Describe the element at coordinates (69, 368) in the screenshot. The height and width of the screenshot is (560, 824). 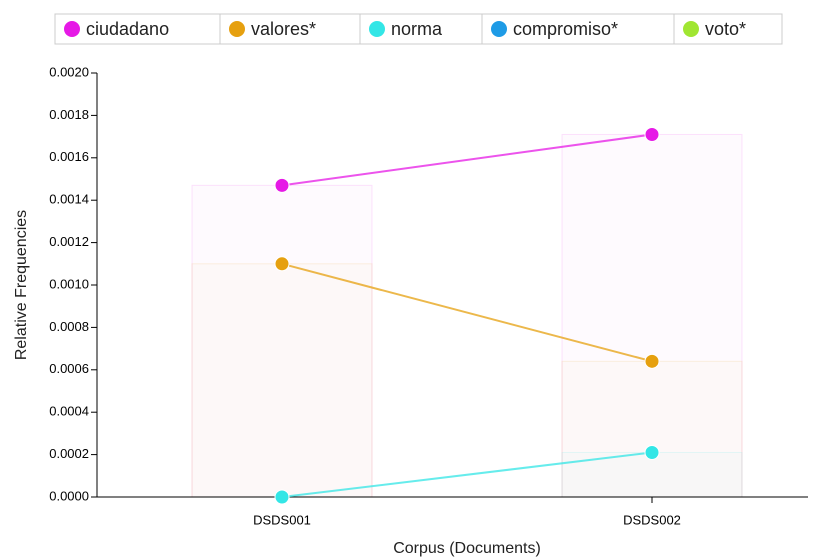
I see `y-tick-label: 0.0006` at that location.